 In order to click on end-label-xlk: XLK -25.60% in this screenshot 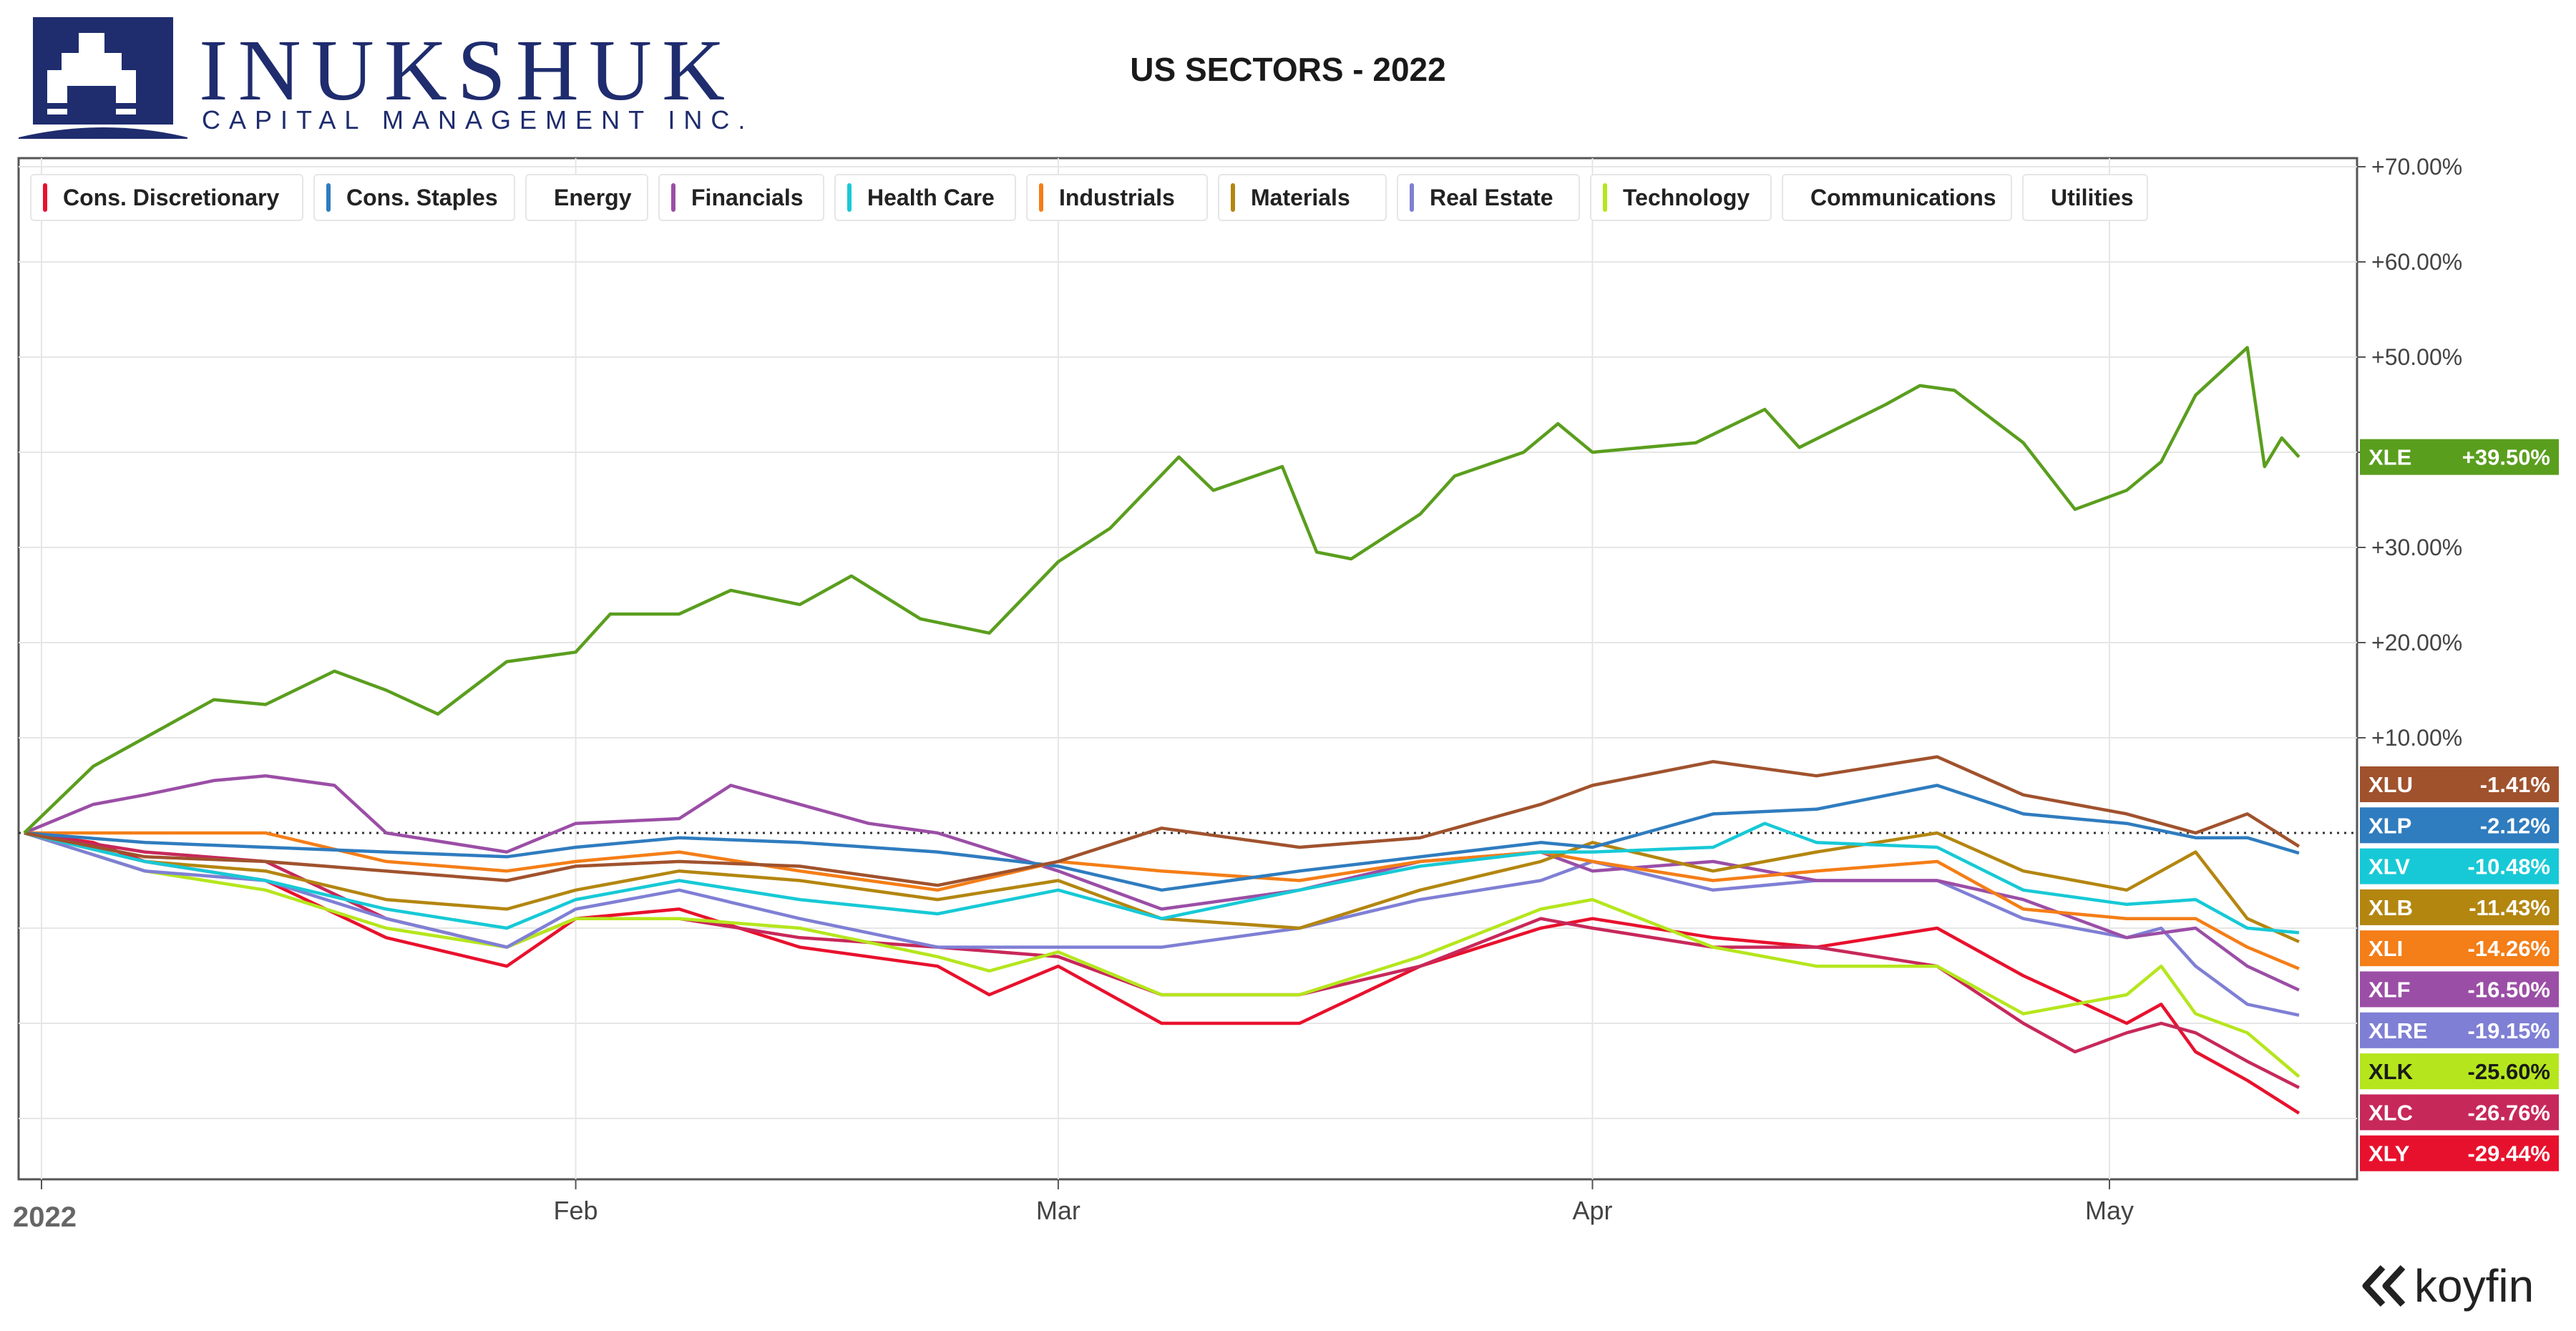, I will do `click(2459, 1071)`.